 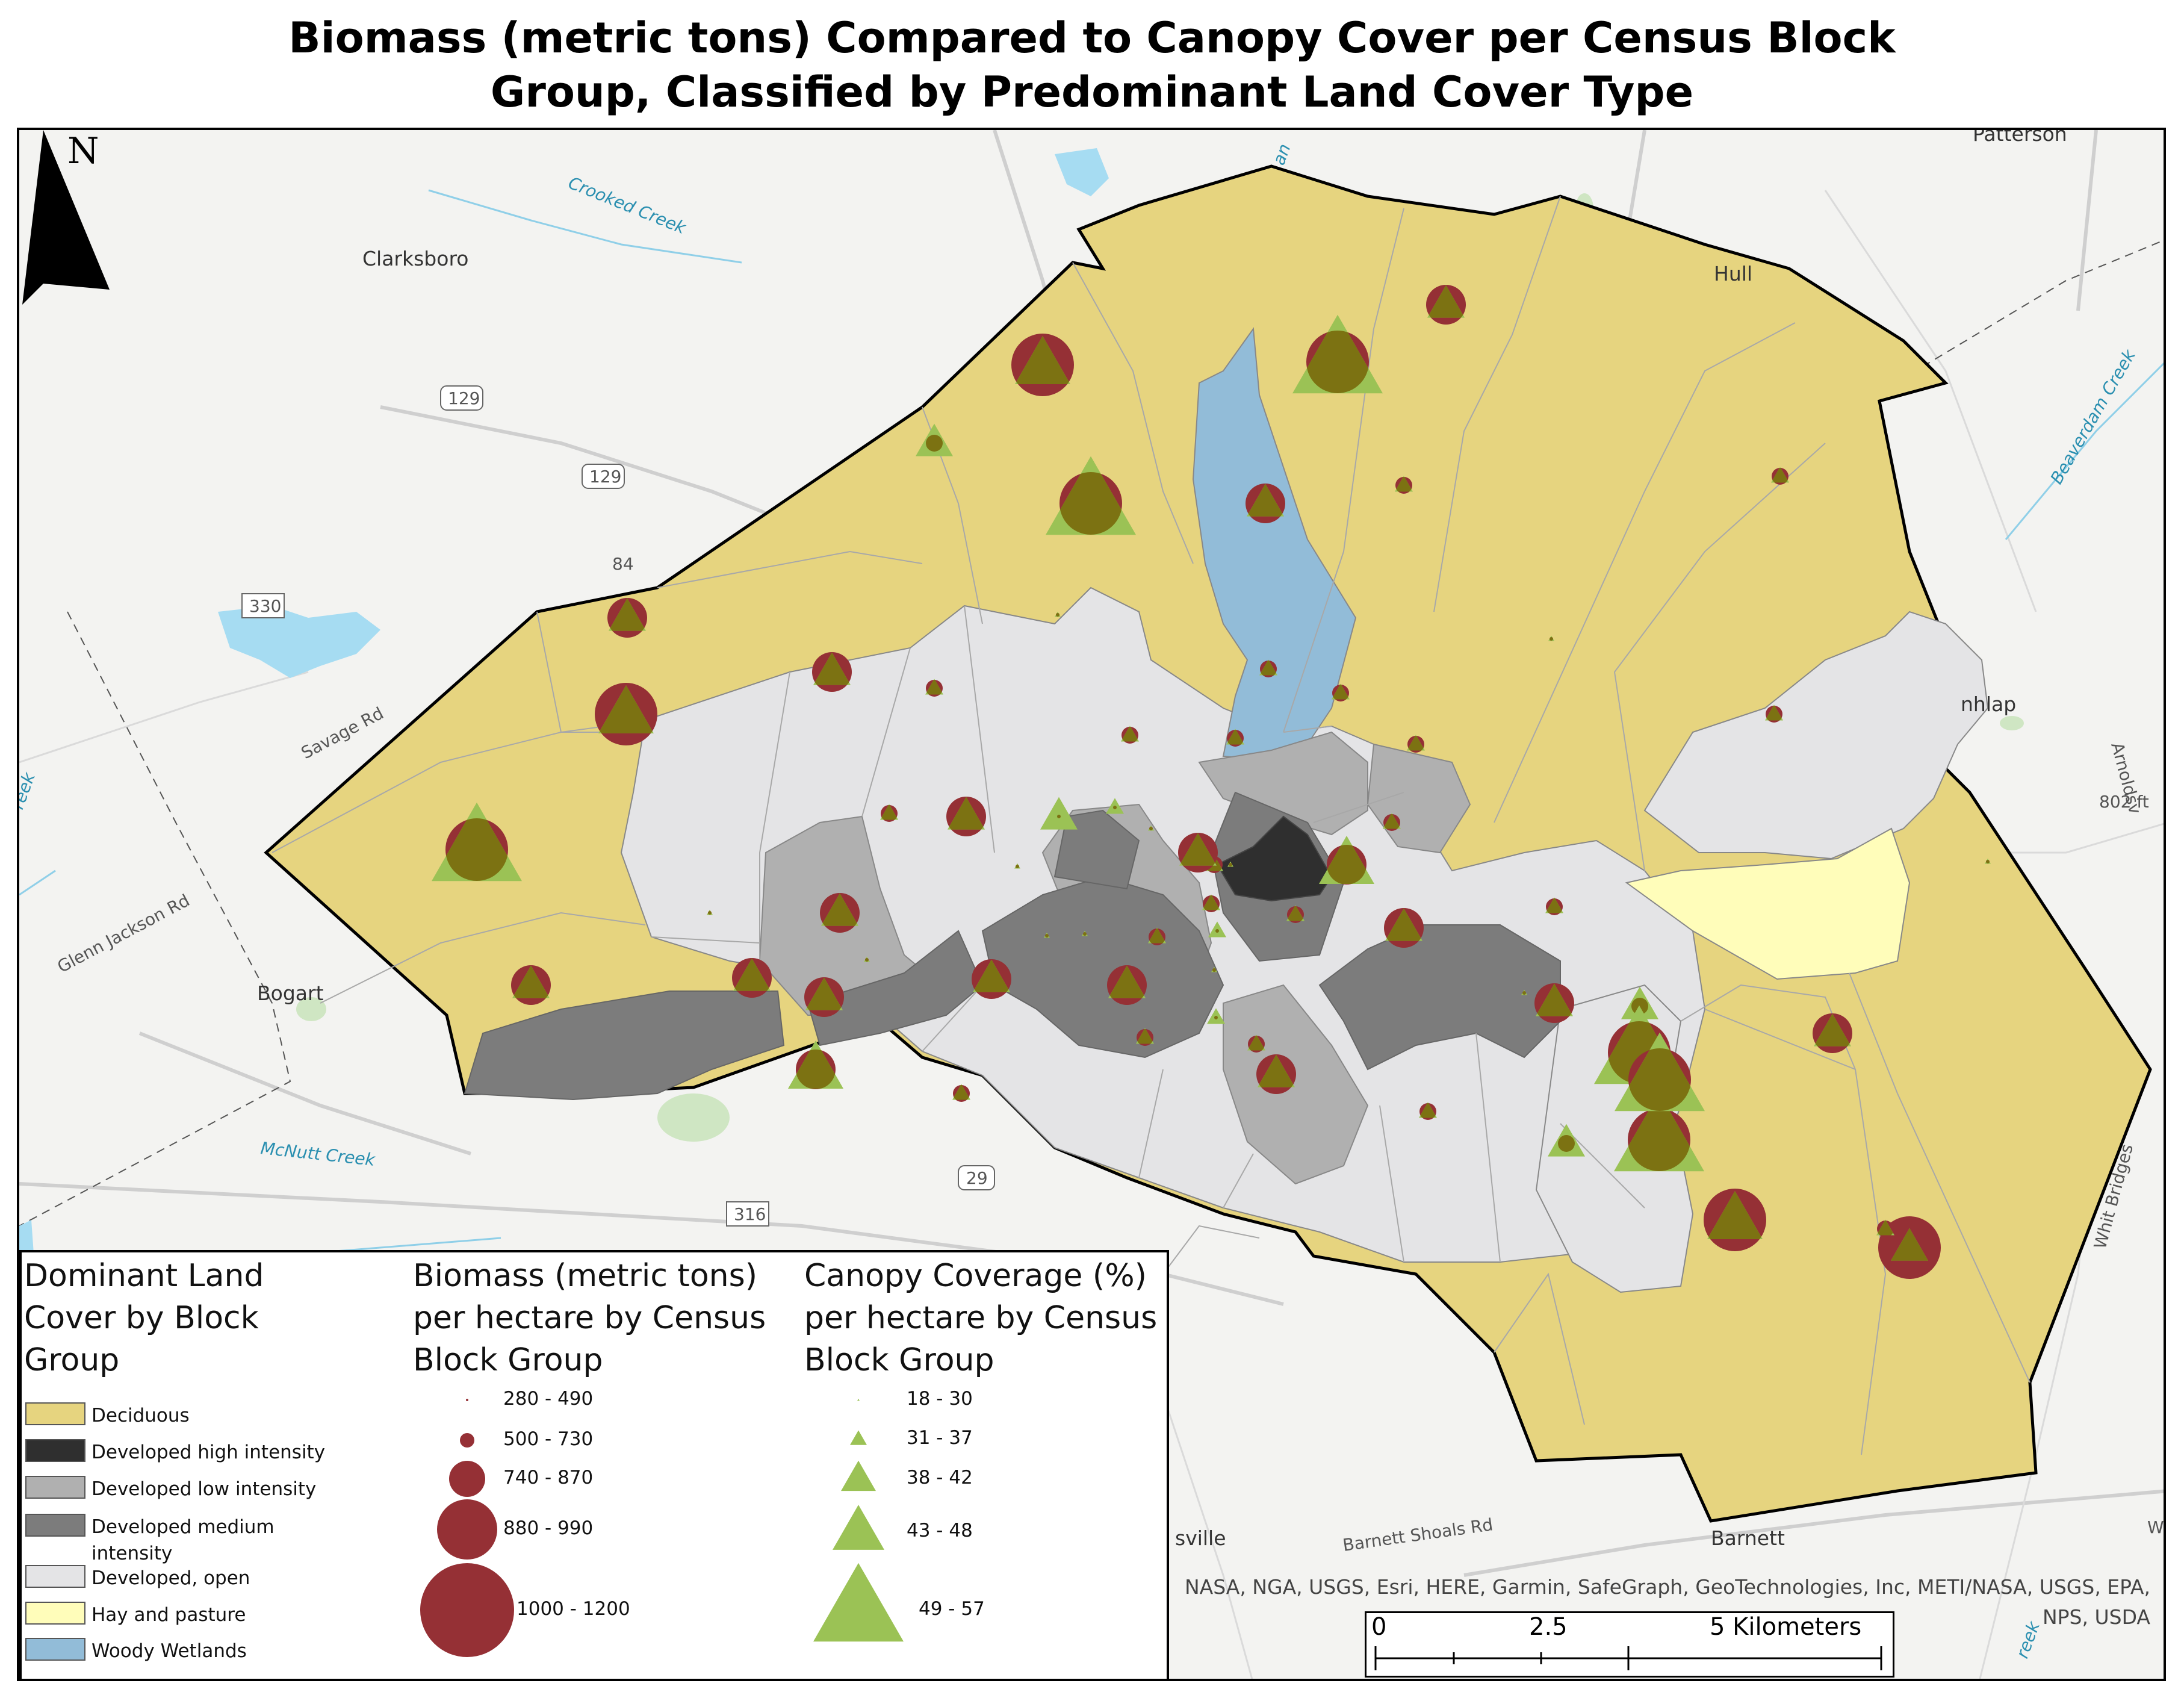 What do you see at coordinates (952, 1609) in the screenshot?
I see `legend-canopy-label: 49 - 57` at bounding box center [952, 1609].